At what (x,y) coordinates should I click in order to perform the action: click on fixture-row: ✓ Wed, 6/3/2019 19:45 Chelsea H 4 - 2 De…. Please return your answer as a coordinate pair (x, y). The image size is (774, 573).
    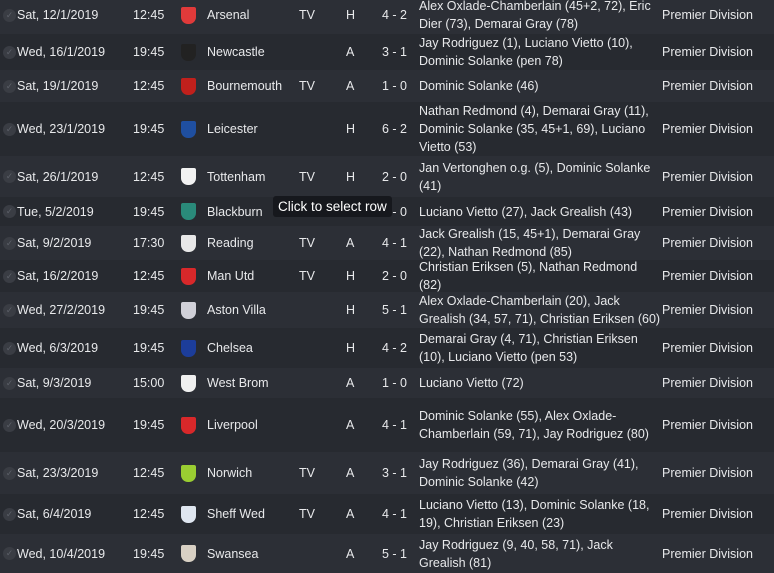
    Looking at the image, I should click on (387, 348).